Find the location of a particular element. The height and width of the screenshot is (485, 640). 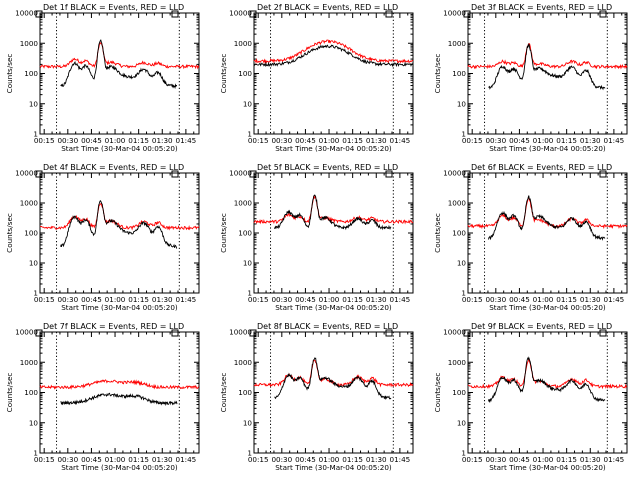

panel-title: Det 5f BLACK = Events, RED = LLD is located at coordinates (327, 167).